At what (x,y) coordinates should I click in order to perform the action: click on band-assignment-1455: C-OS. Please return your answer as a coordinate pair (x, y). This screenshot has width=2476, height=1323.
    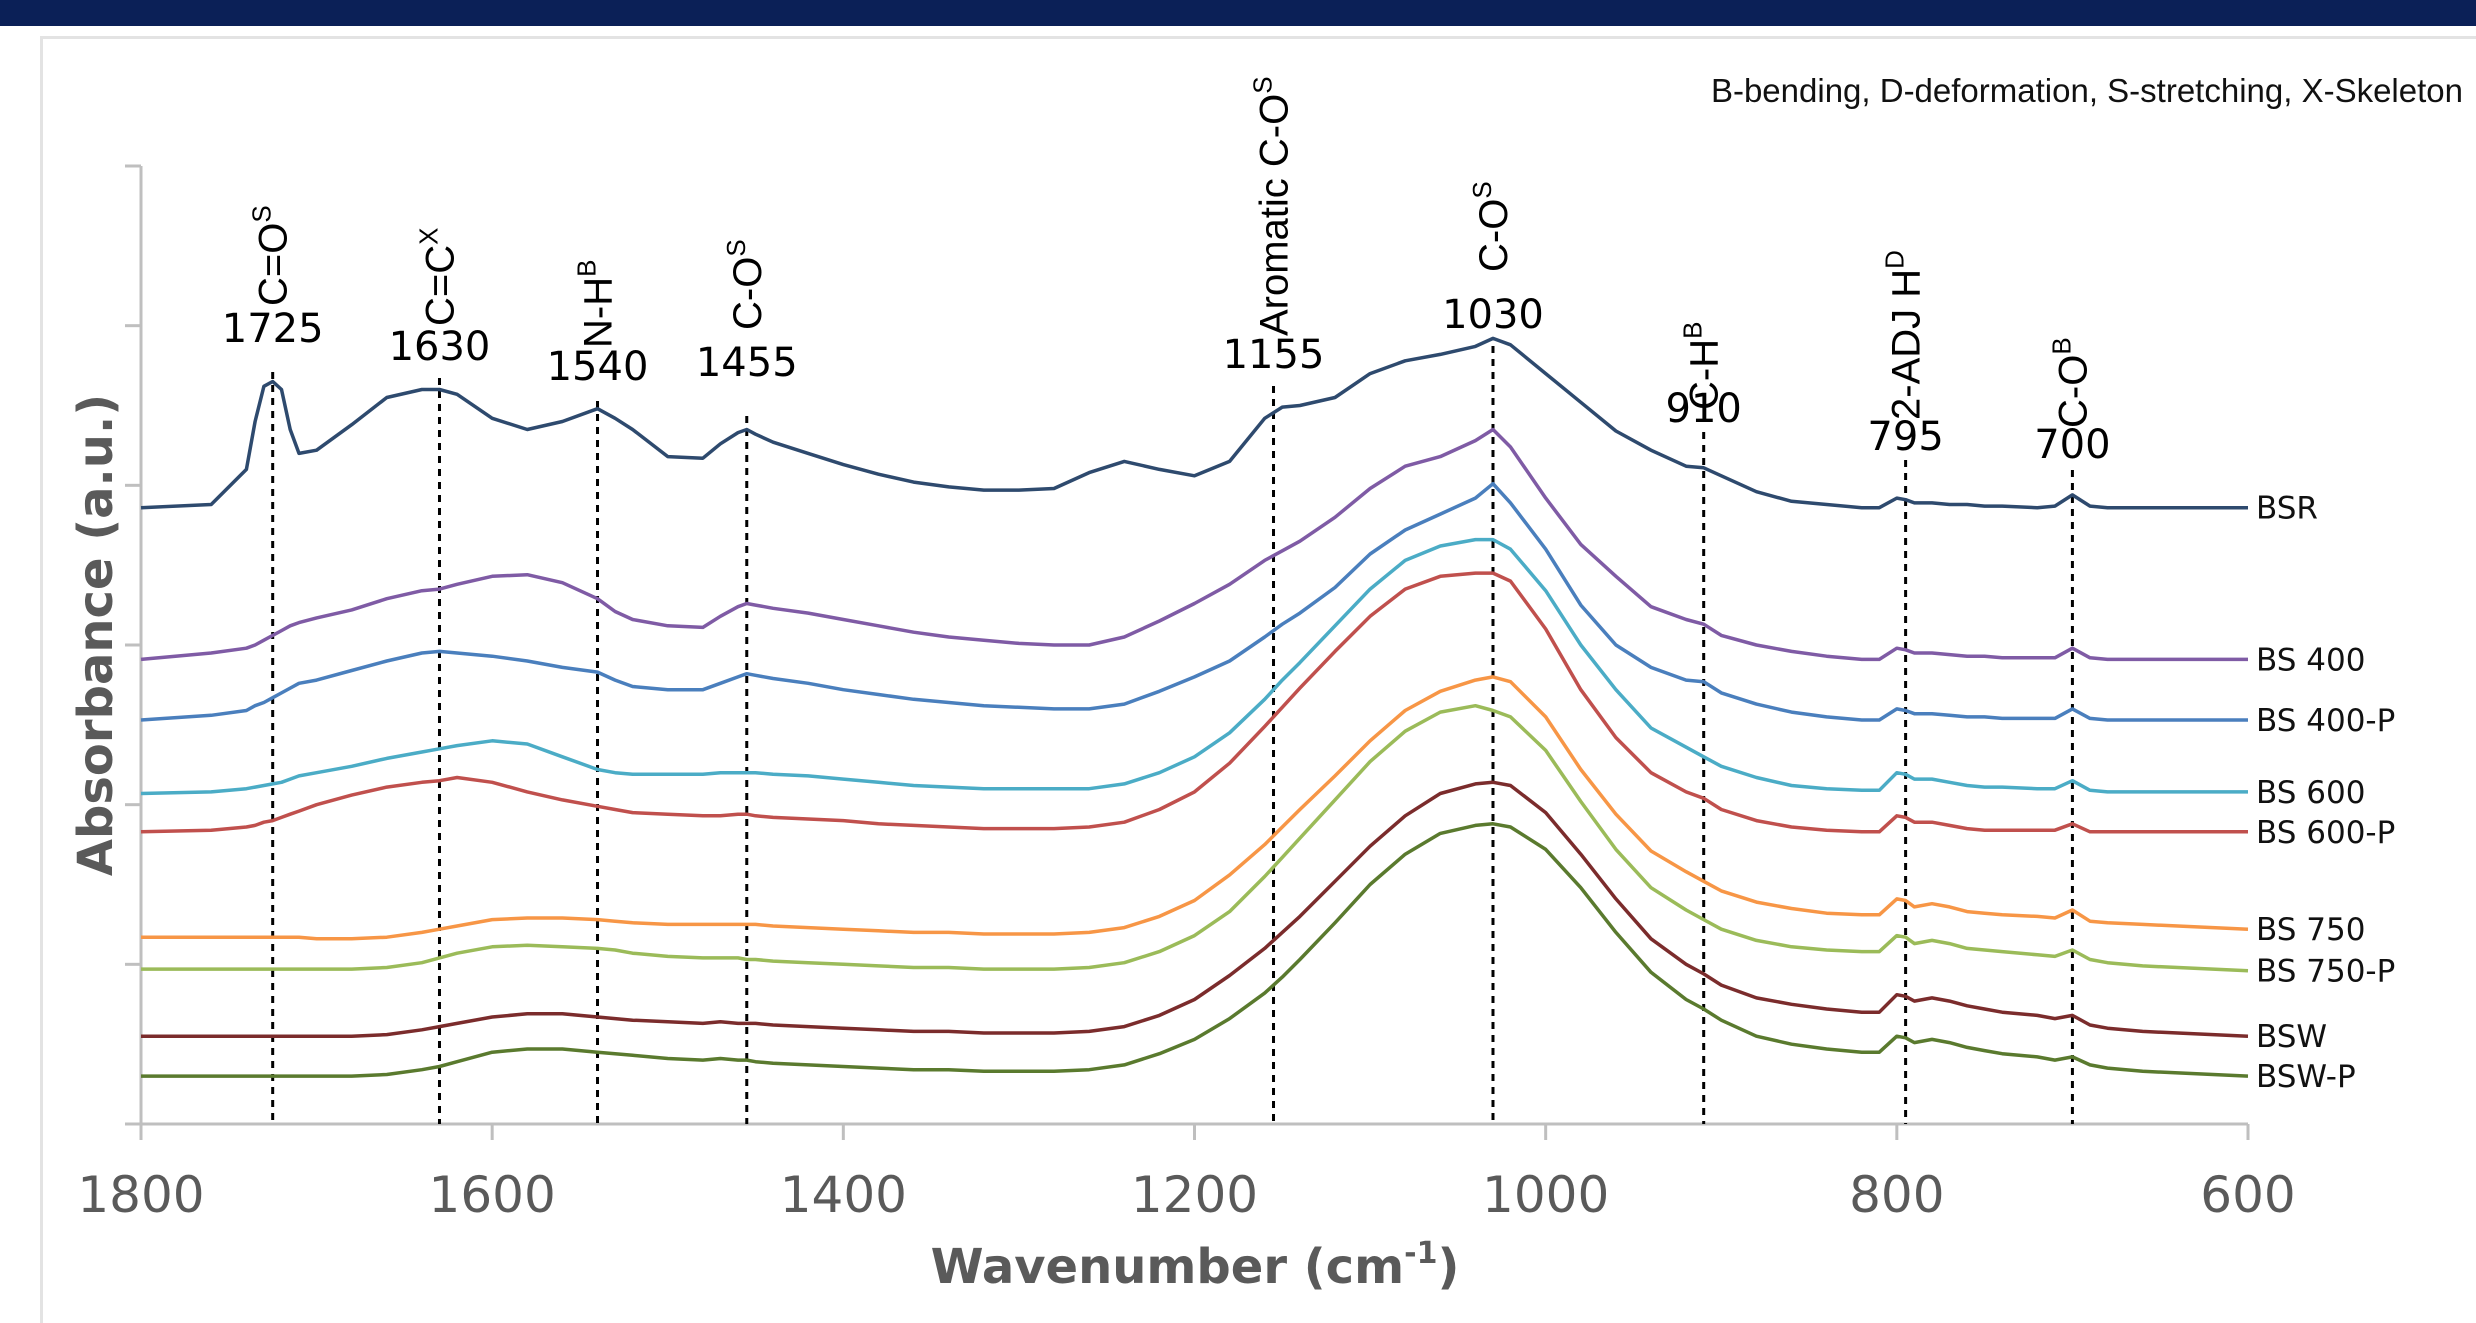
    Looking at the image, I should click on (745, 284).